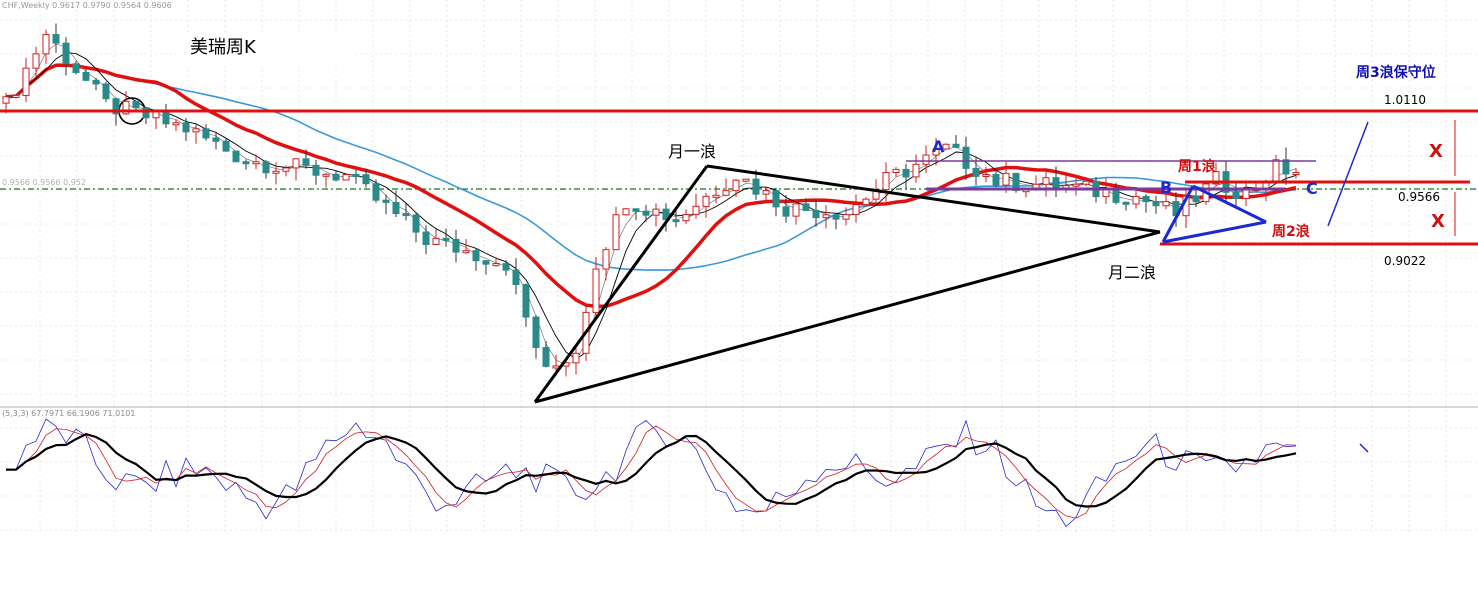 This screenshot has height=590, width=1478. What do you see at coordinates (1405, 100) in the screenshot?
I see `level-label-top: 1.0110` at bounding box center [1405, 100].